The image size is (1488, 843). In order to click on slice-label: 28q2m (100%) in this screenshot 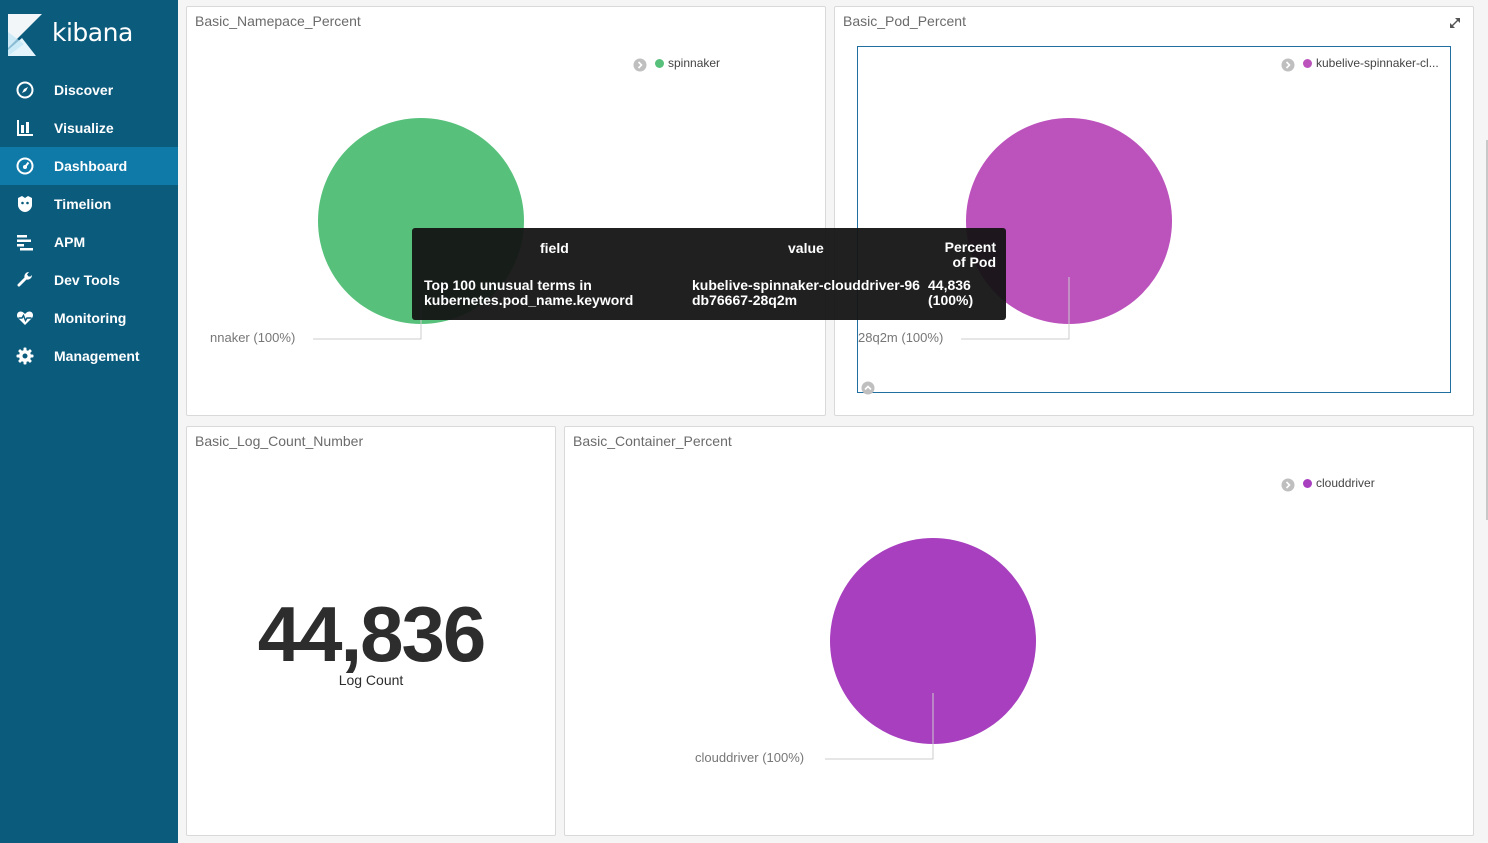, I will do `click(901, 337)`.